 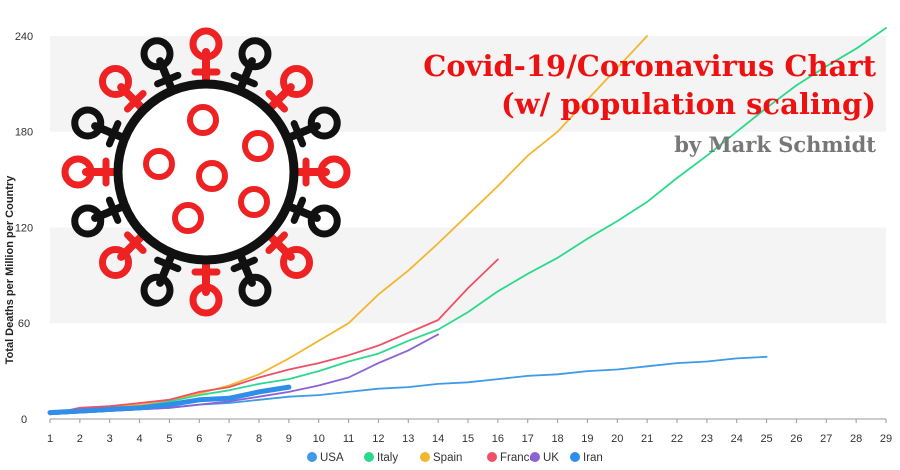 What do you see at coordinates (707, 439) in the screenshot?
I see `x-tick-label: 23` at bounding box center [707, 439].